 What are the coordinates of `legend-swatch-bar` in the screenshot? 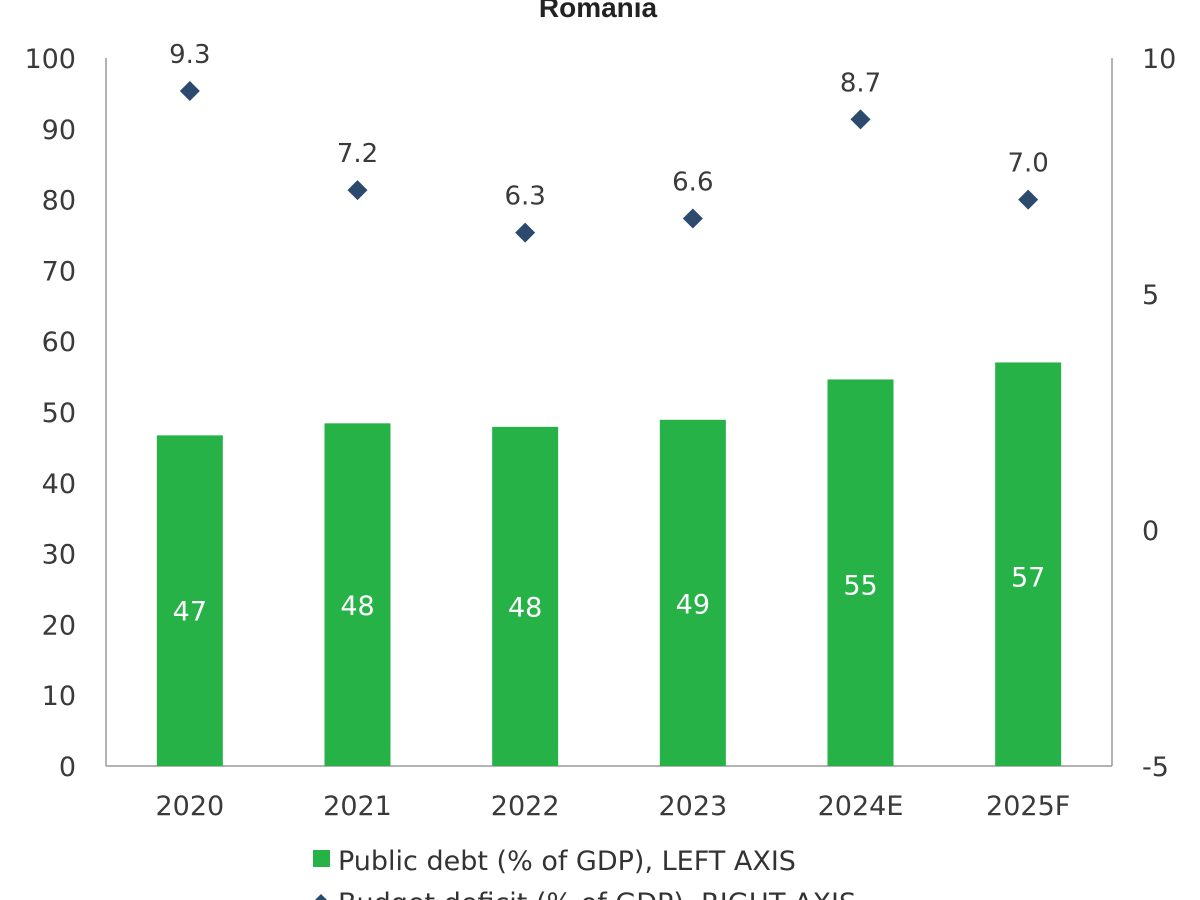 It's located at (321, 858).